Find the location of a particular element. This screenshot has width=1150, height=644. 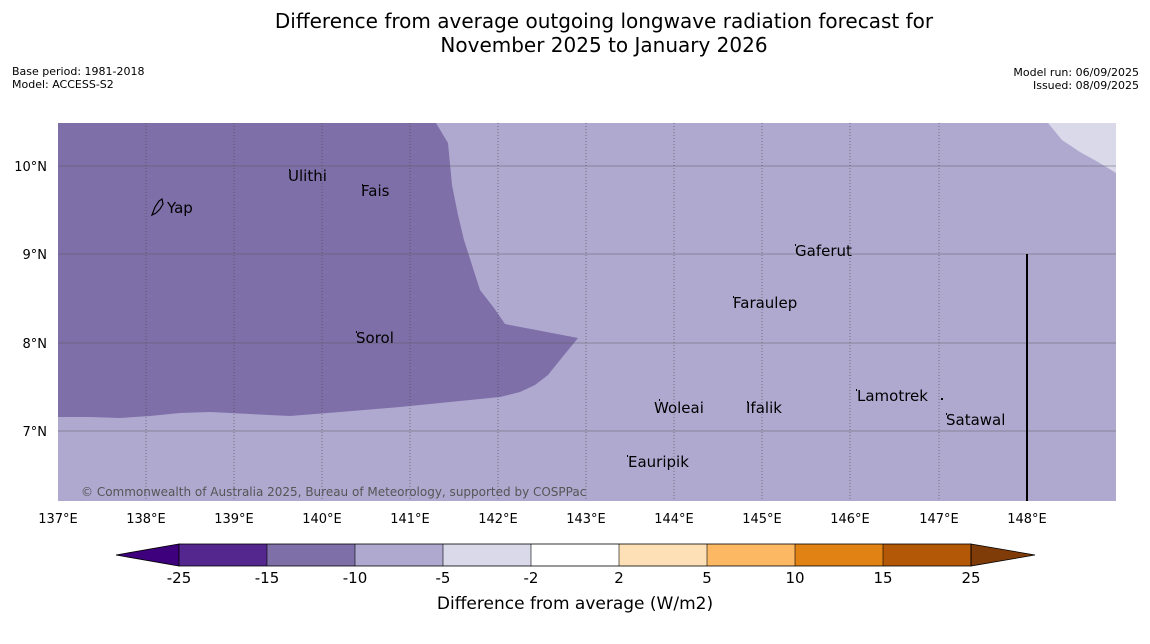

place-label-fais: Fais is located at coordinates (375, 191).